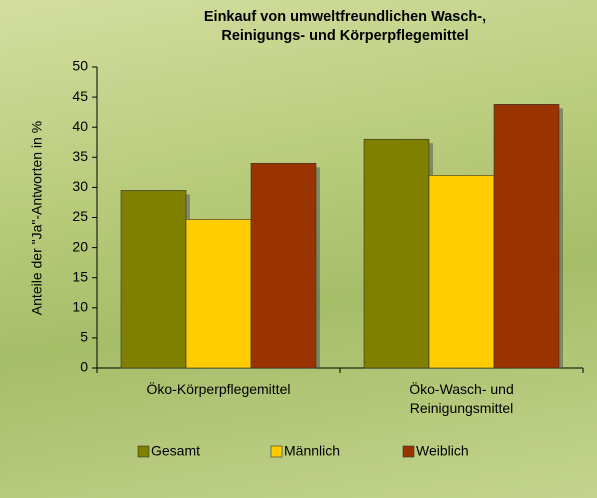 The width and height of the screenshot is (597, 498). I want to click on y-tick-label: 45, so click(80, 96).